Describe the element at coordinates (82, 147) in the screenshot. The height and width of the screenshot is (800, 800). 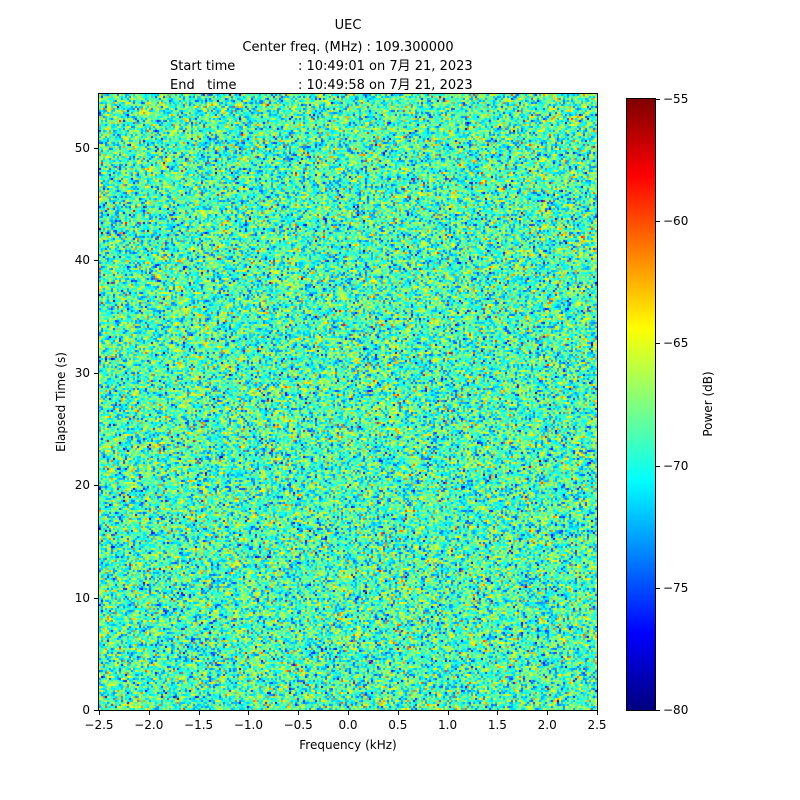
I see `y-tick-label: 50` at that location.